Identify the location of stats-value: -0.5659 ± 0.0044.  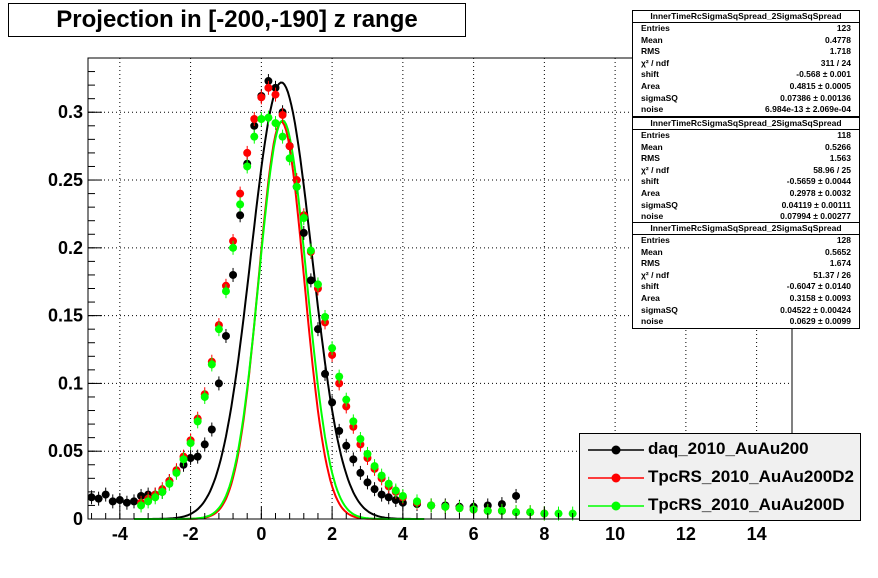
(818, 181).